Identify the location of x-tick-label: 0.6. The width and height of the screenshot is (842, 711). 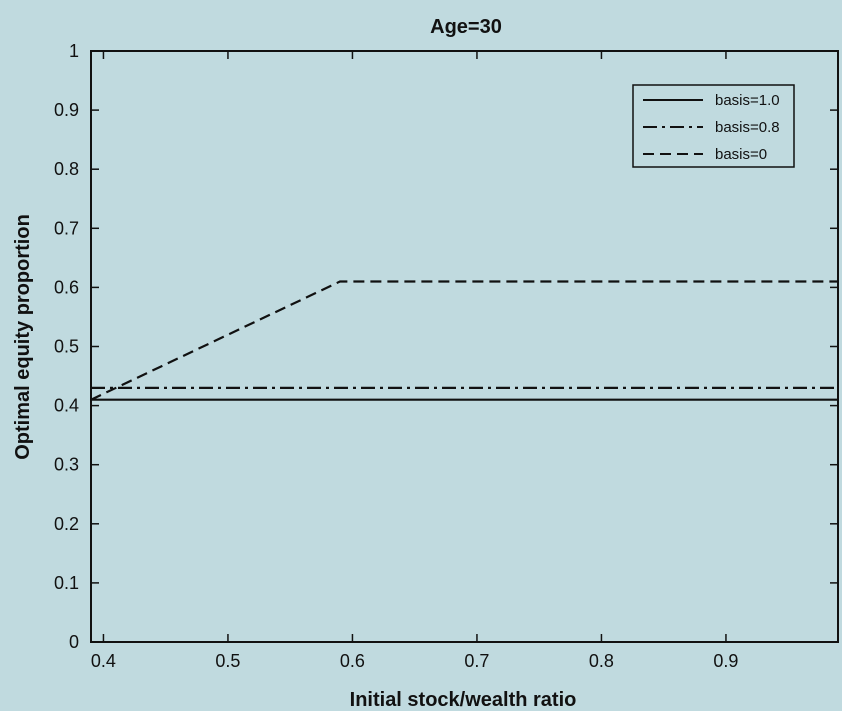
(352, 661).